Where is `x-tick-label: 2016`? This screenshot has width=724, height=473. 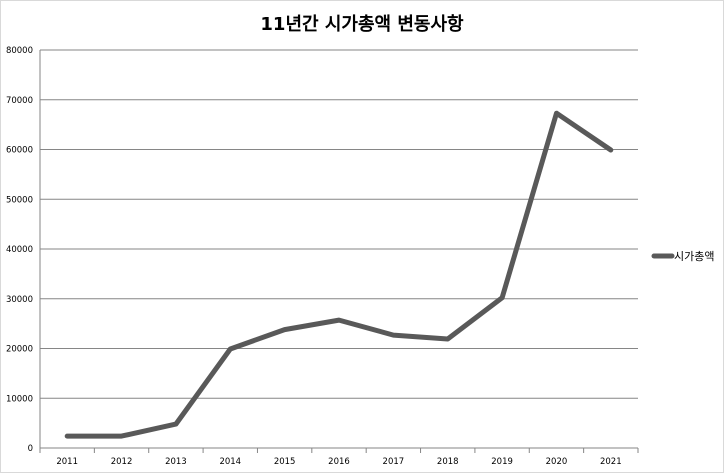 x-tick-label: 2016 is located at coordinates (339, 462).